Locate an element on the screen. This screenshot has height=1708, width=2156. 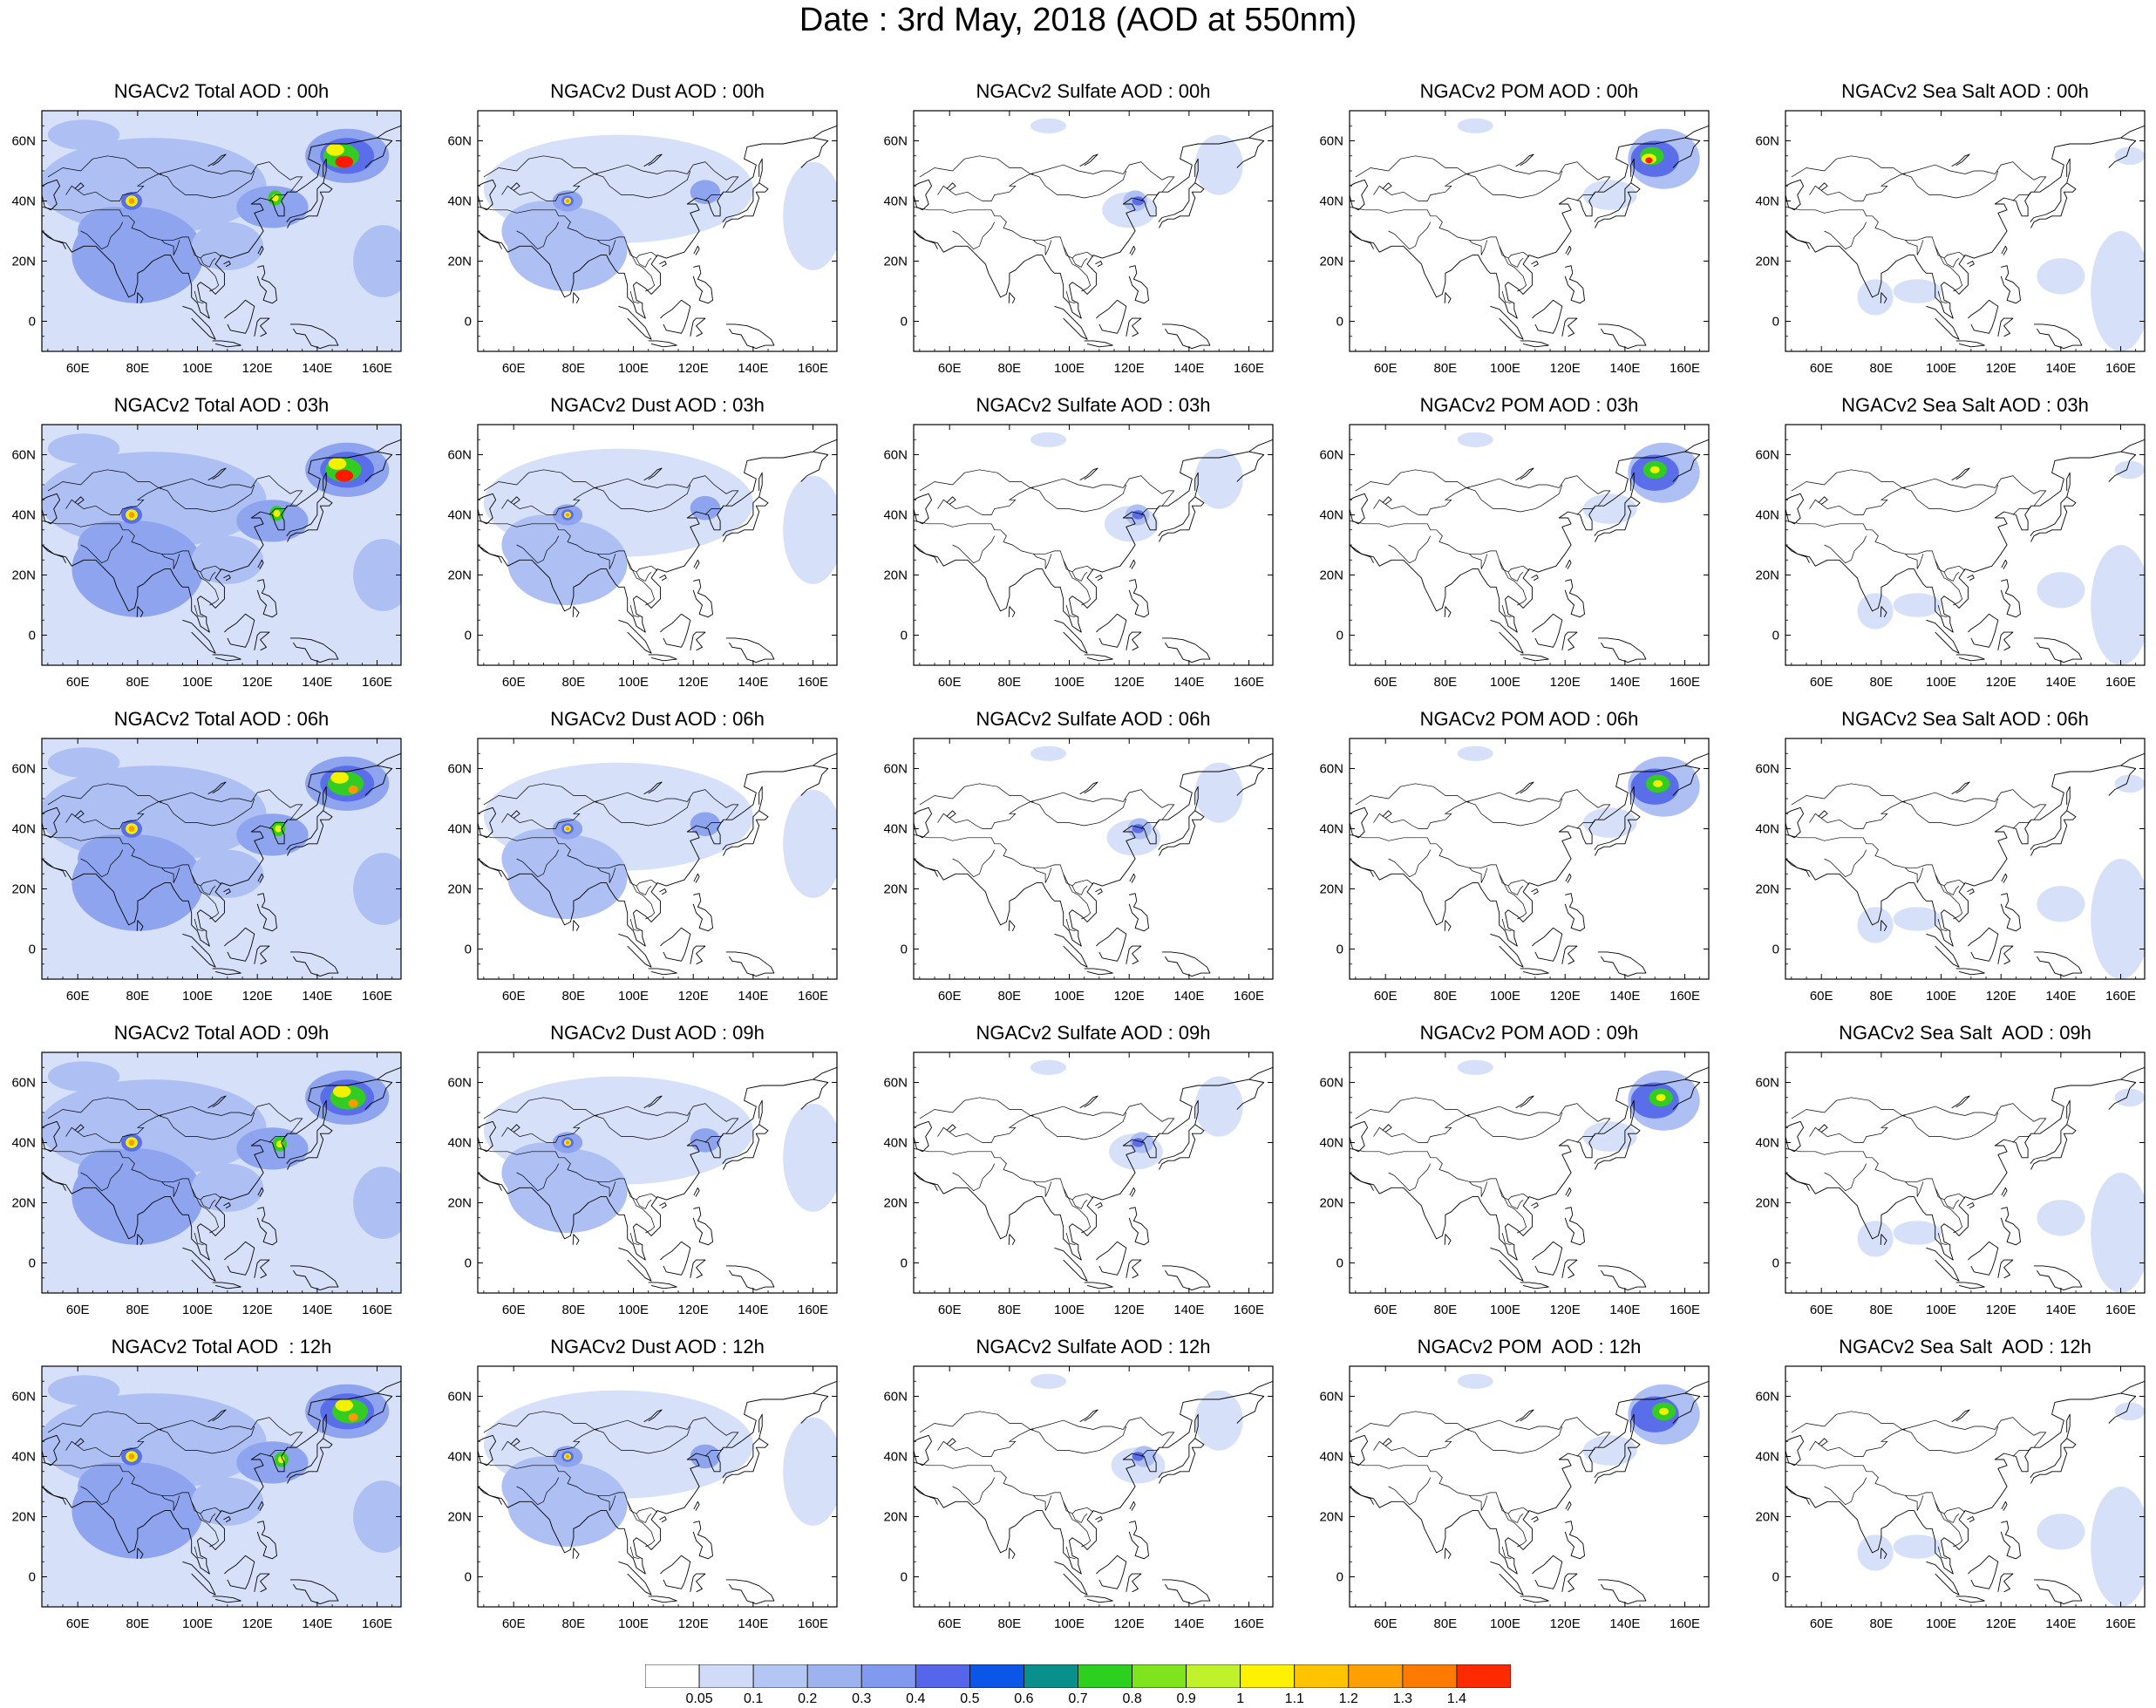
lat-tick-label: 20N is located at coordinates (23, 1203).